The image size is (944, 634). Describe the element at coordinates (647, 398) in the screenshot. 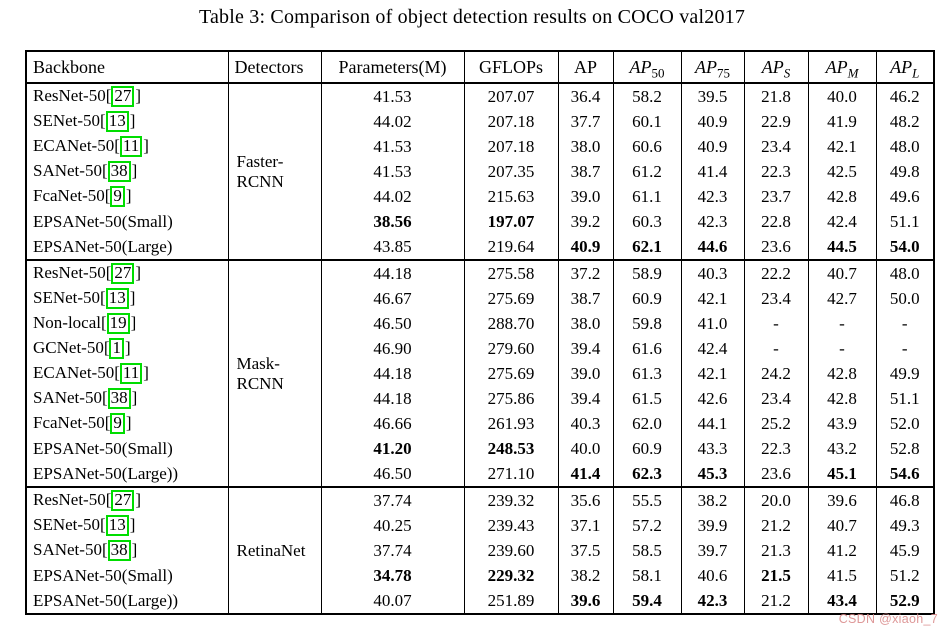

I see `value-cell: 61.5` at that location.